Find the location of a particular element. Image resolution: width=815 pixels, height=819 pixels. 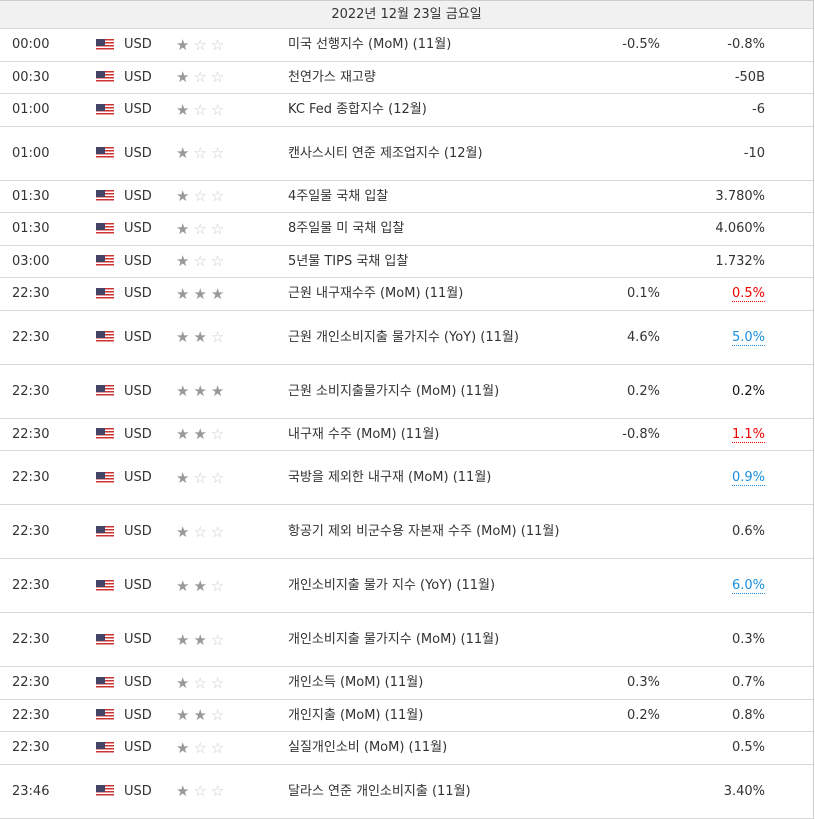

forecast-value: 4.060% is located at coordinates (712, 228).